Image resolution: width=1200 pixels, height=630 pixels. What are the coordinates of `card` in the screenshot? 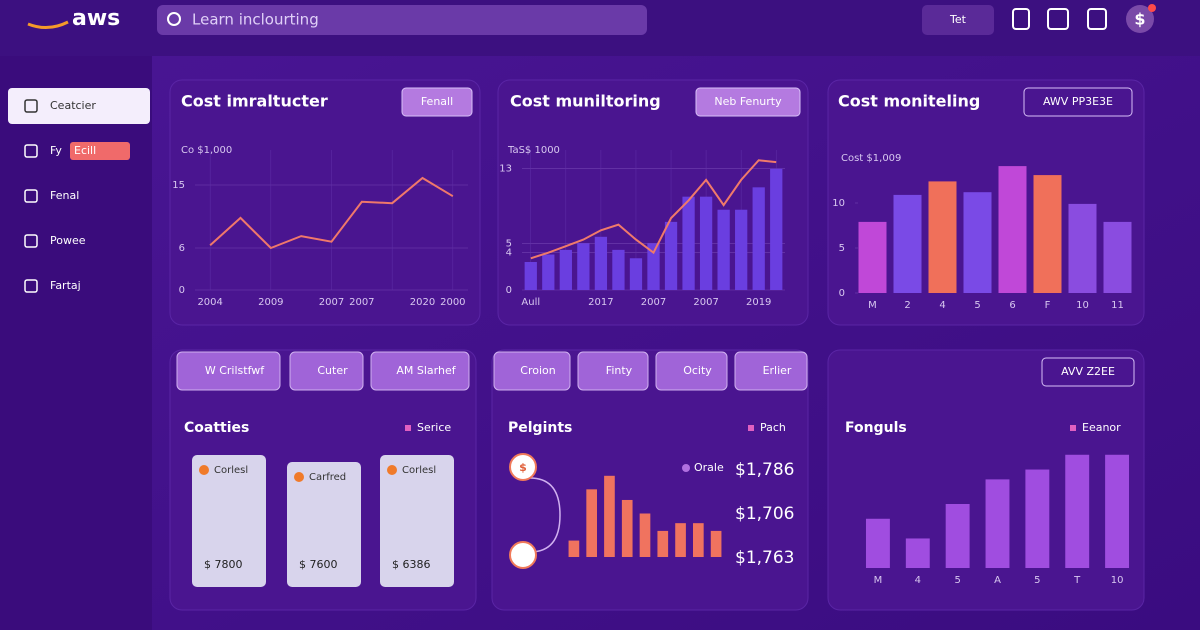 It's located at (229, 521).